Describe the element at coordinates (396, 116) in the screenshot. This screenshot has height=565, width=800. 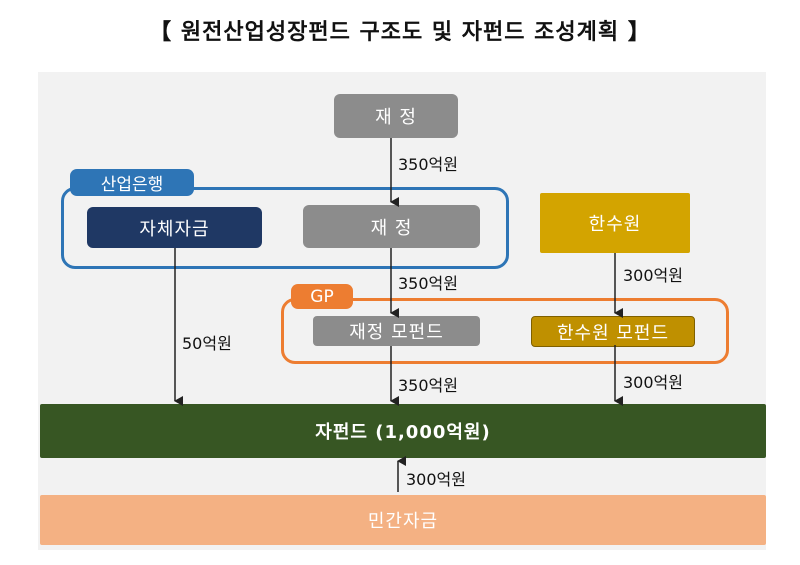
I see `finance-top-box: 재 정` at that location.